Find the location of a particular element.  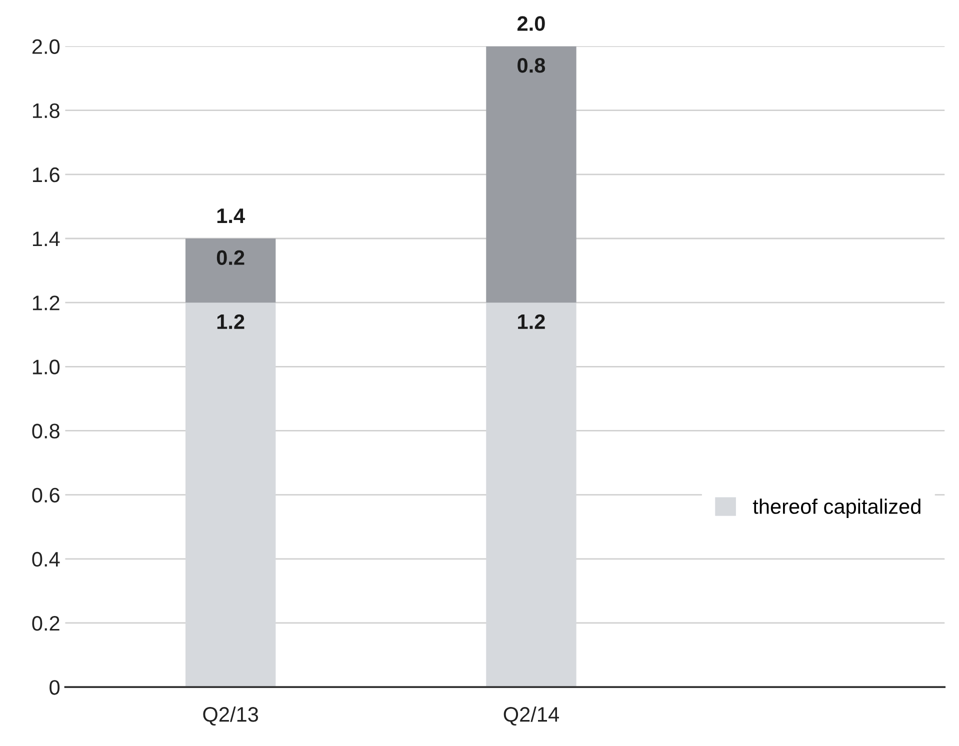

y-tick-label: 1.8 is located at coordinates (46, 110).